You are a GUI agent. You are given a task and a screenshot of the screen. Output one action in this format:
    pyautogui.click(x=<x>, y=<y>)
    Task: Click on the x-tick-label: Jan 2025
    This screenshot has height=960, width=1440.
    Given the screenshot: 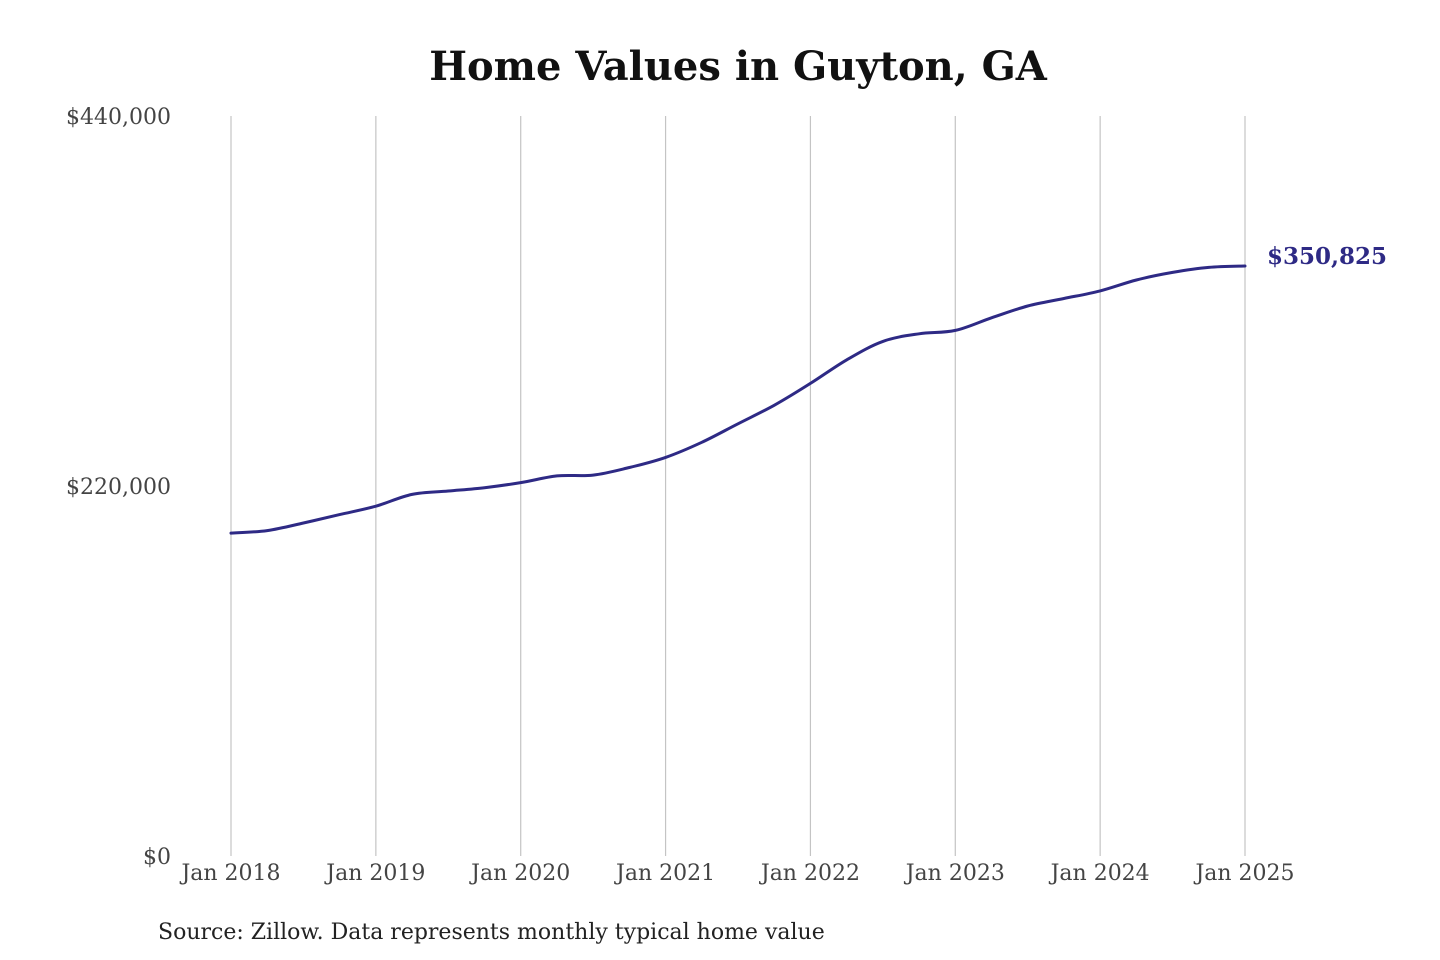 What is the action you would take?
    pyautogui.click(x=1243, y=873)
    